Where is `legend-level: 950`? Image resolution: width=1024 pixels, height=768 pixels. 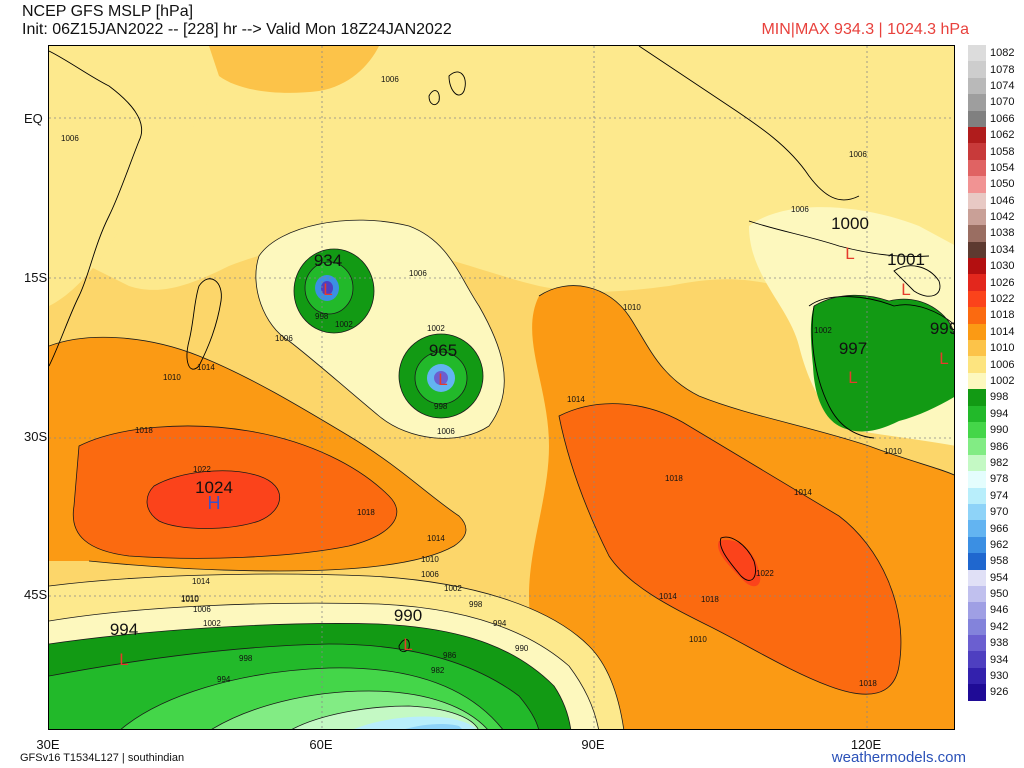 legend-level: 950 is located at coordinates (994, 594).